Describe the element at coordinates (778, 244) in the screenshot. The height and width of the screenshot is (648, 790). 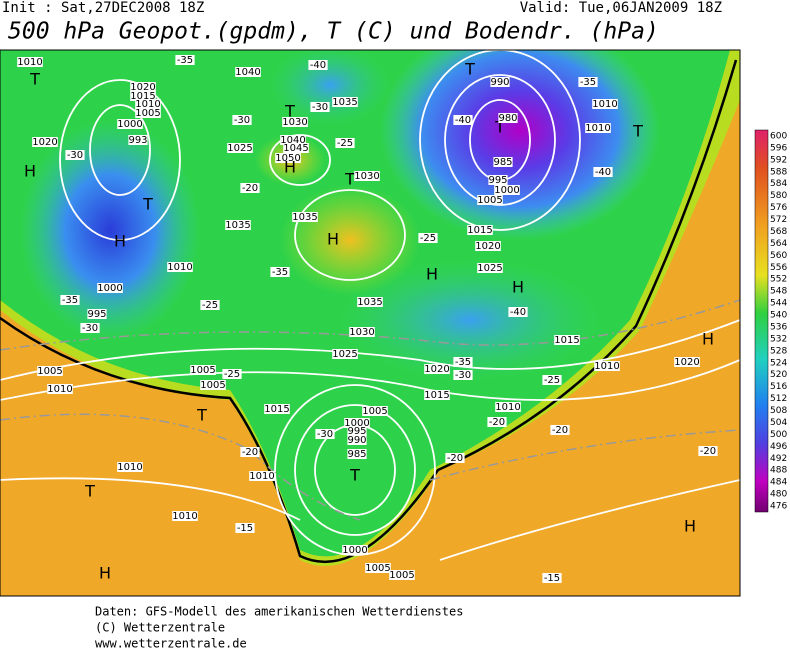
I see `colorbar-label: 564` at that location.